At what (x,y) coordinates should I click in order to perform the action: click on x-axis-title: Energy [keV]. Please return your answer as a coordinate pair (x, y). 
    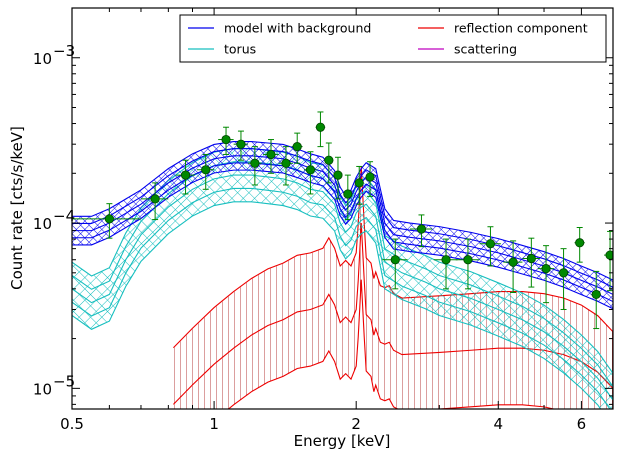
    Looking at the image, I should click on (342, 441).